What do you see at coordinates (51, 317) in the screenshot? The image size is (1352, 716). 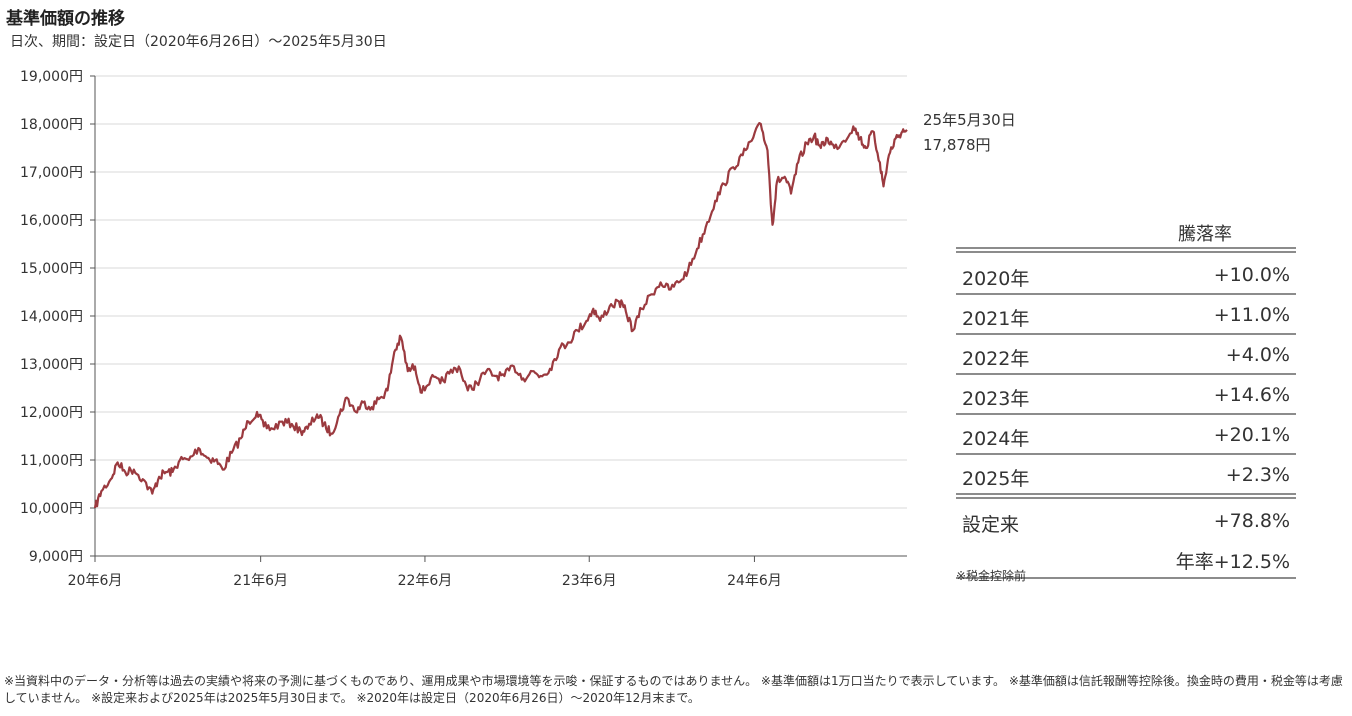 I see `y-tick-label: 14,000円` at bounding box center [51, 317].